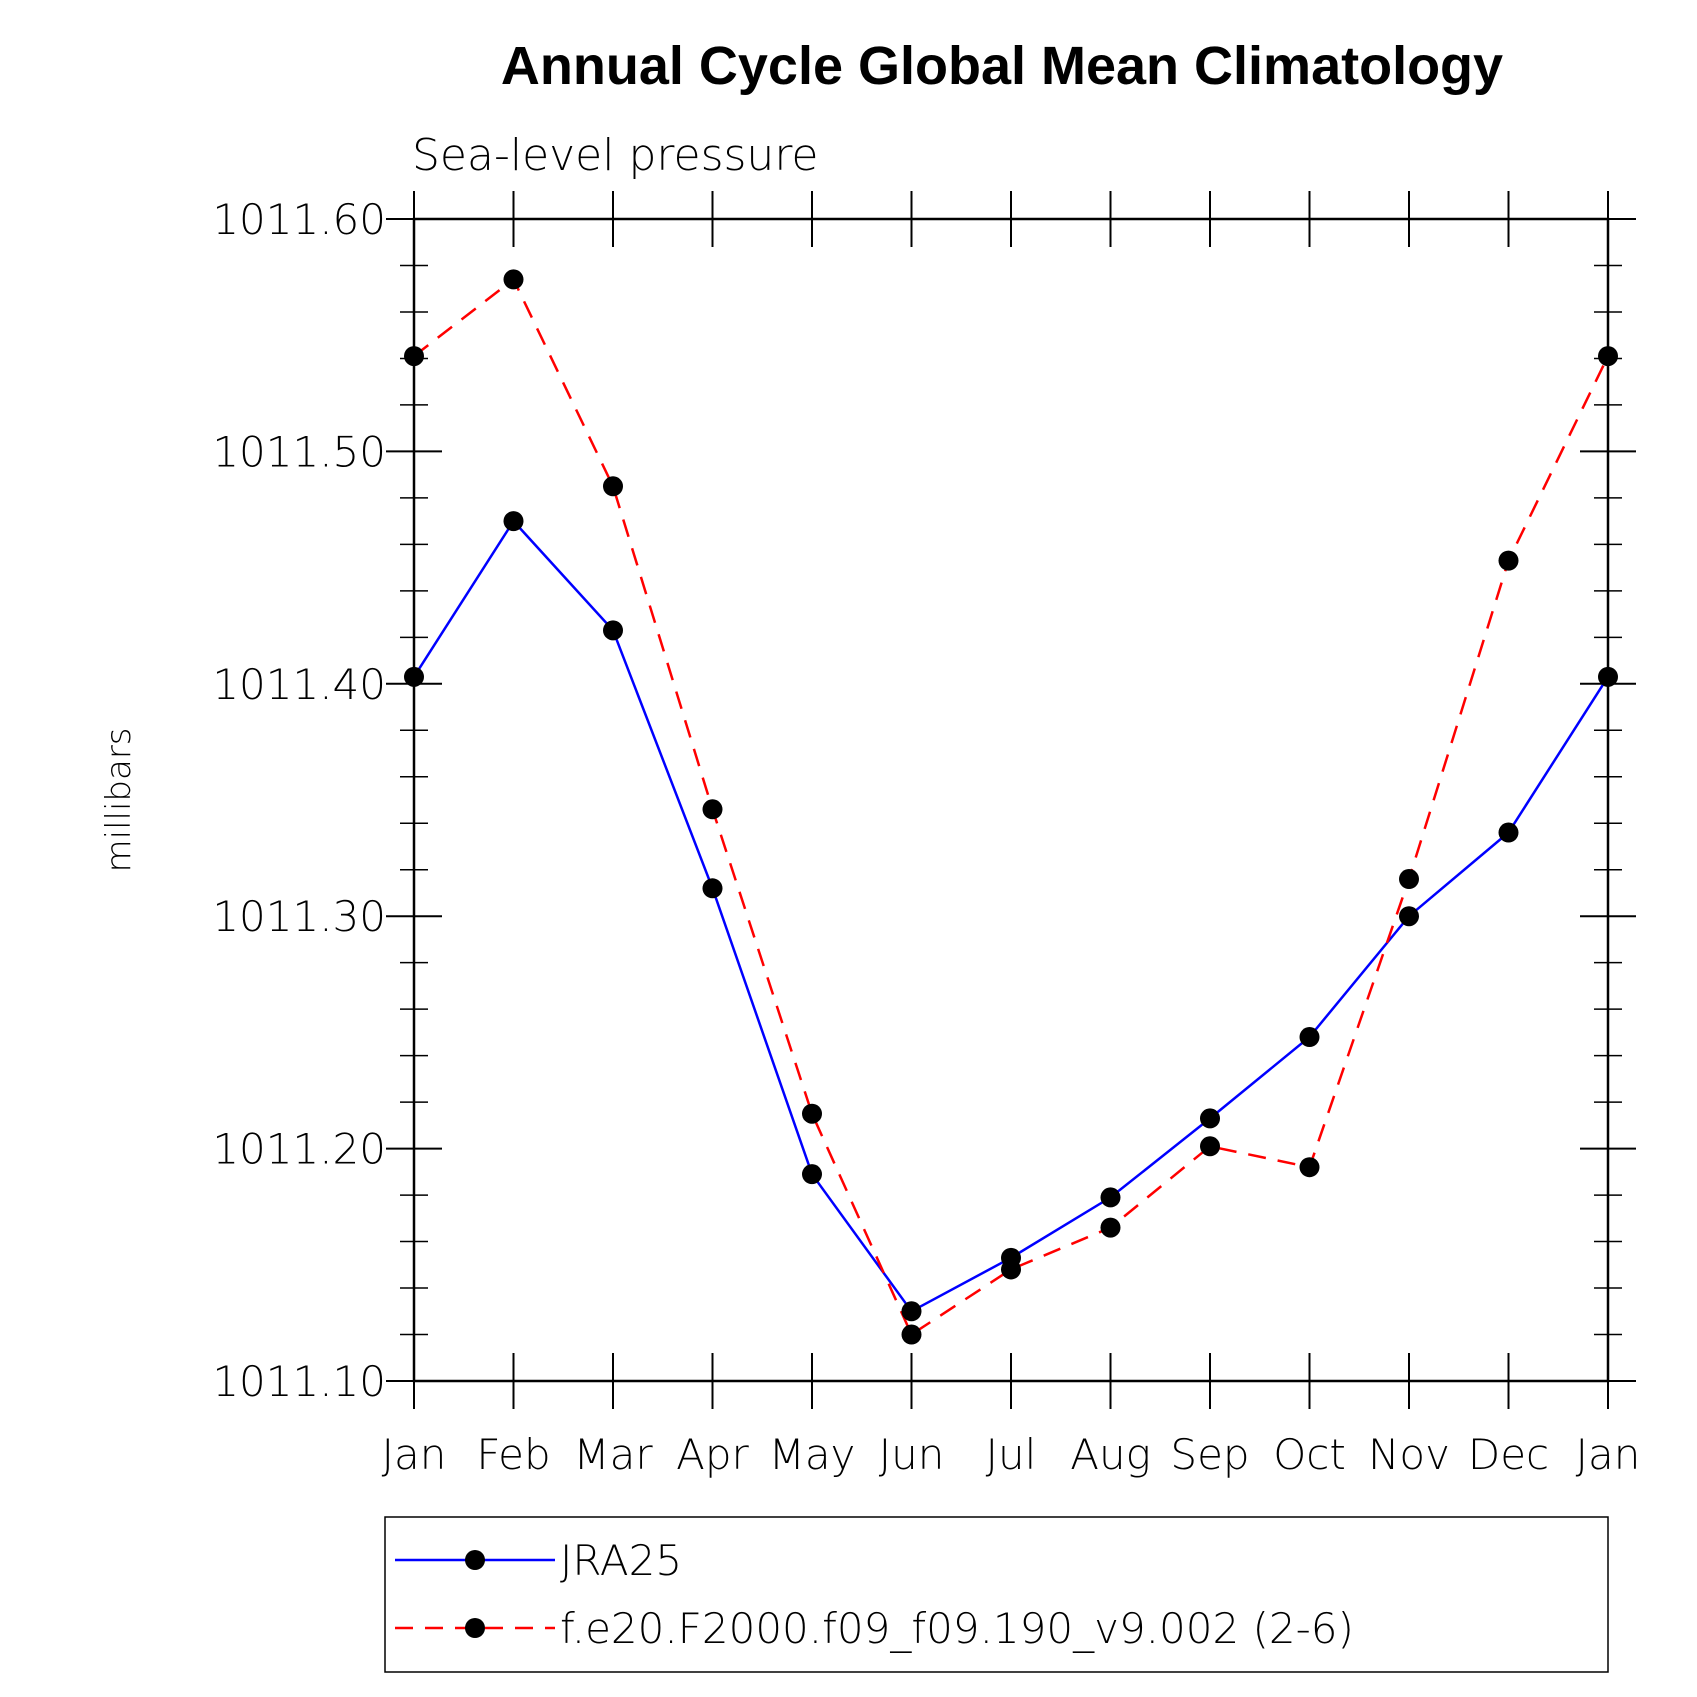 This screenshot has width=1697, height=1697. Describe the element at coordinates (1209, 1454) in the screenshot. I see `x-tick-label: Sep` at that location.